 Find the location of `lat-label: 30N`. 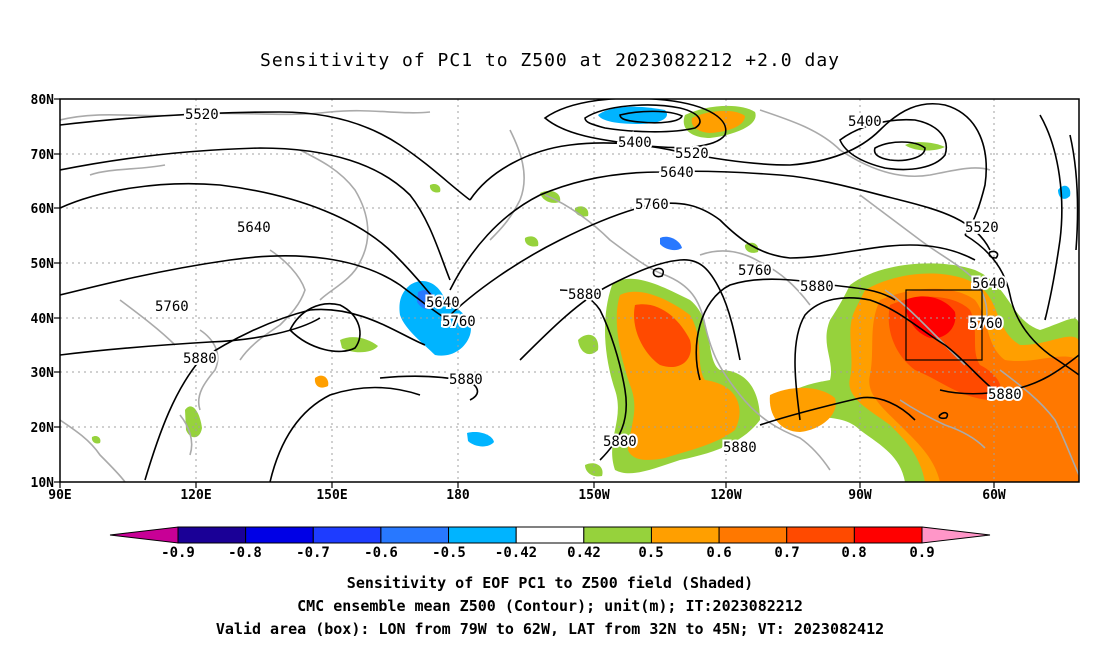

lat-label: 30N is located at coordinates (43, 373).